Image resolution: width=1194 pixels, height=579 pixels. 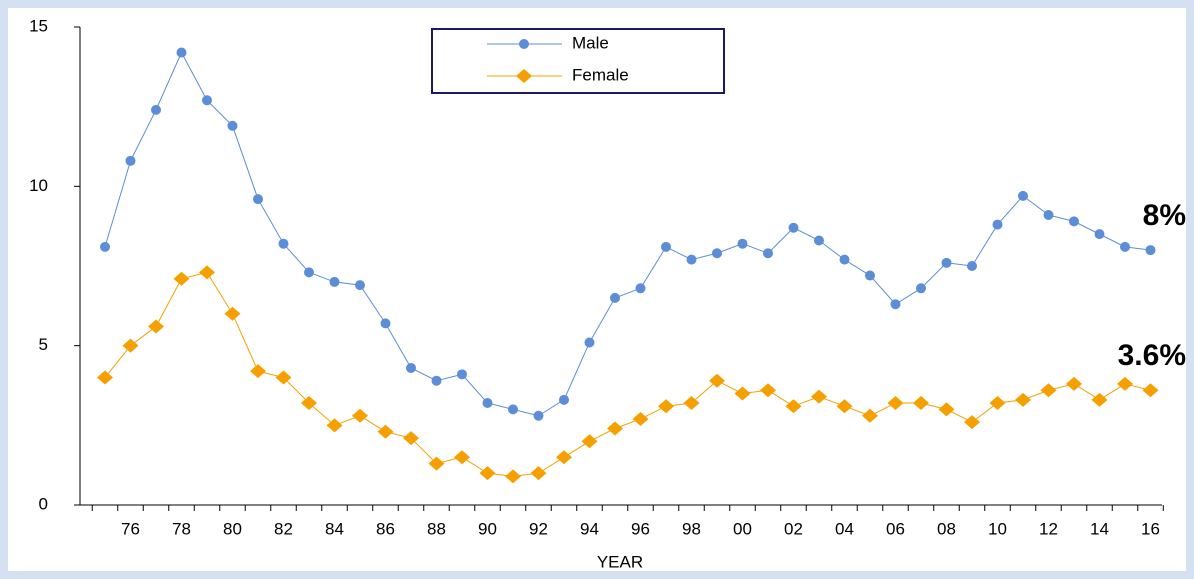 I want to click on x-tick-label: 02, so click(x=793, y=528).